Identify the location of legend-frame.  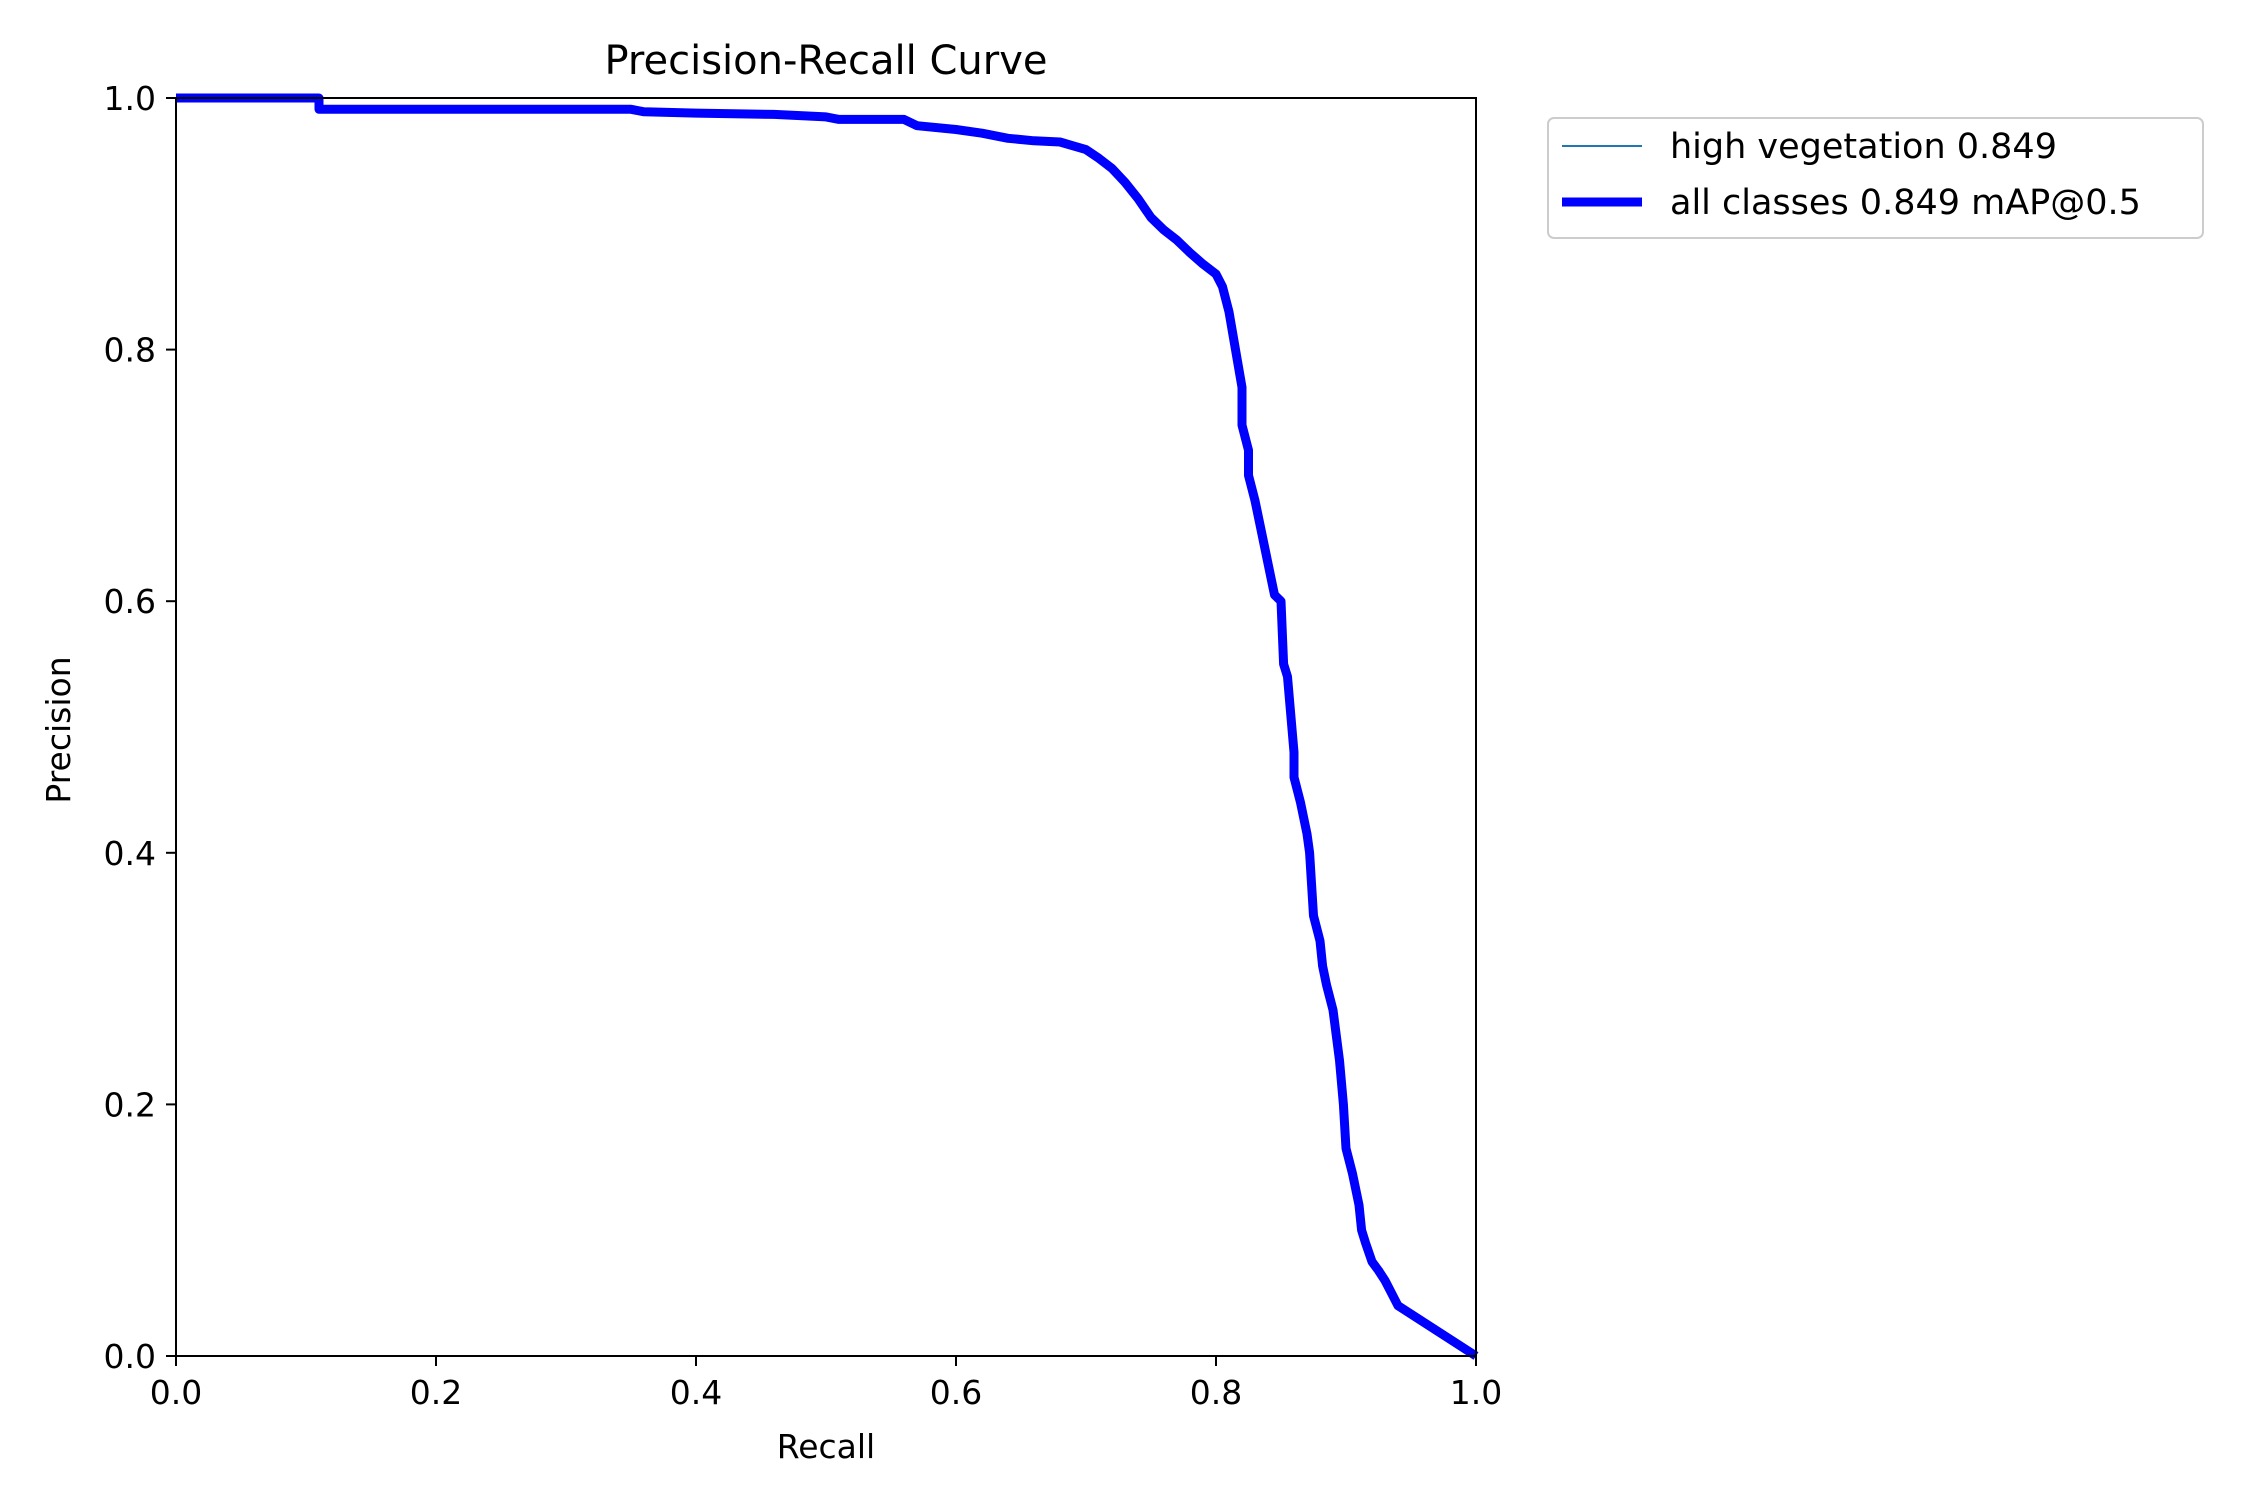
(1875, 178).